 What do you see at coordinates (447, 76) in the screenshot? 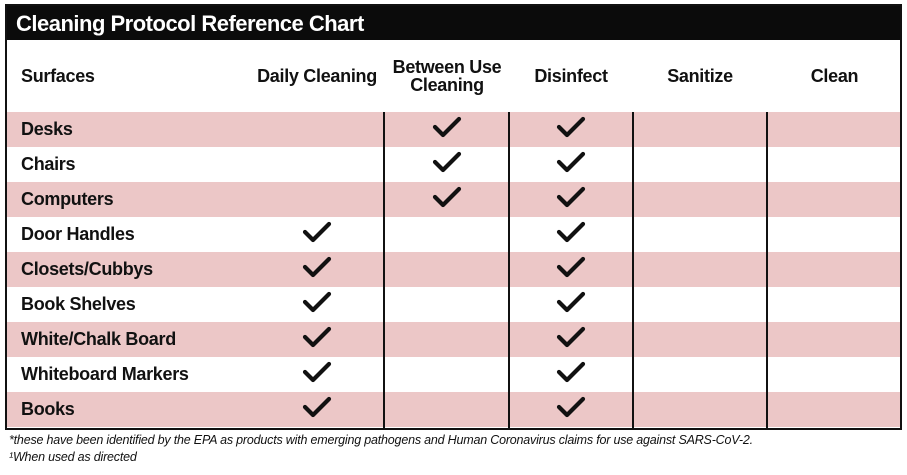
I see `column-header-between: Between Use Cleaning` at bounding box center [447, 76].